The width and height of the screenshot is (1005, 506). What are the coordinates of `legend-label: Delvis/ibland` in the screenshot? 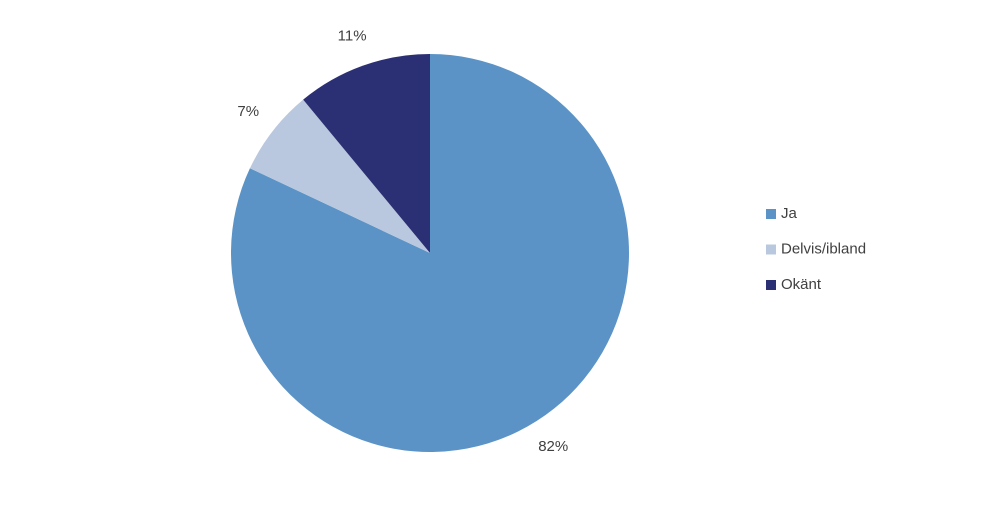 It's located at (823, 248).